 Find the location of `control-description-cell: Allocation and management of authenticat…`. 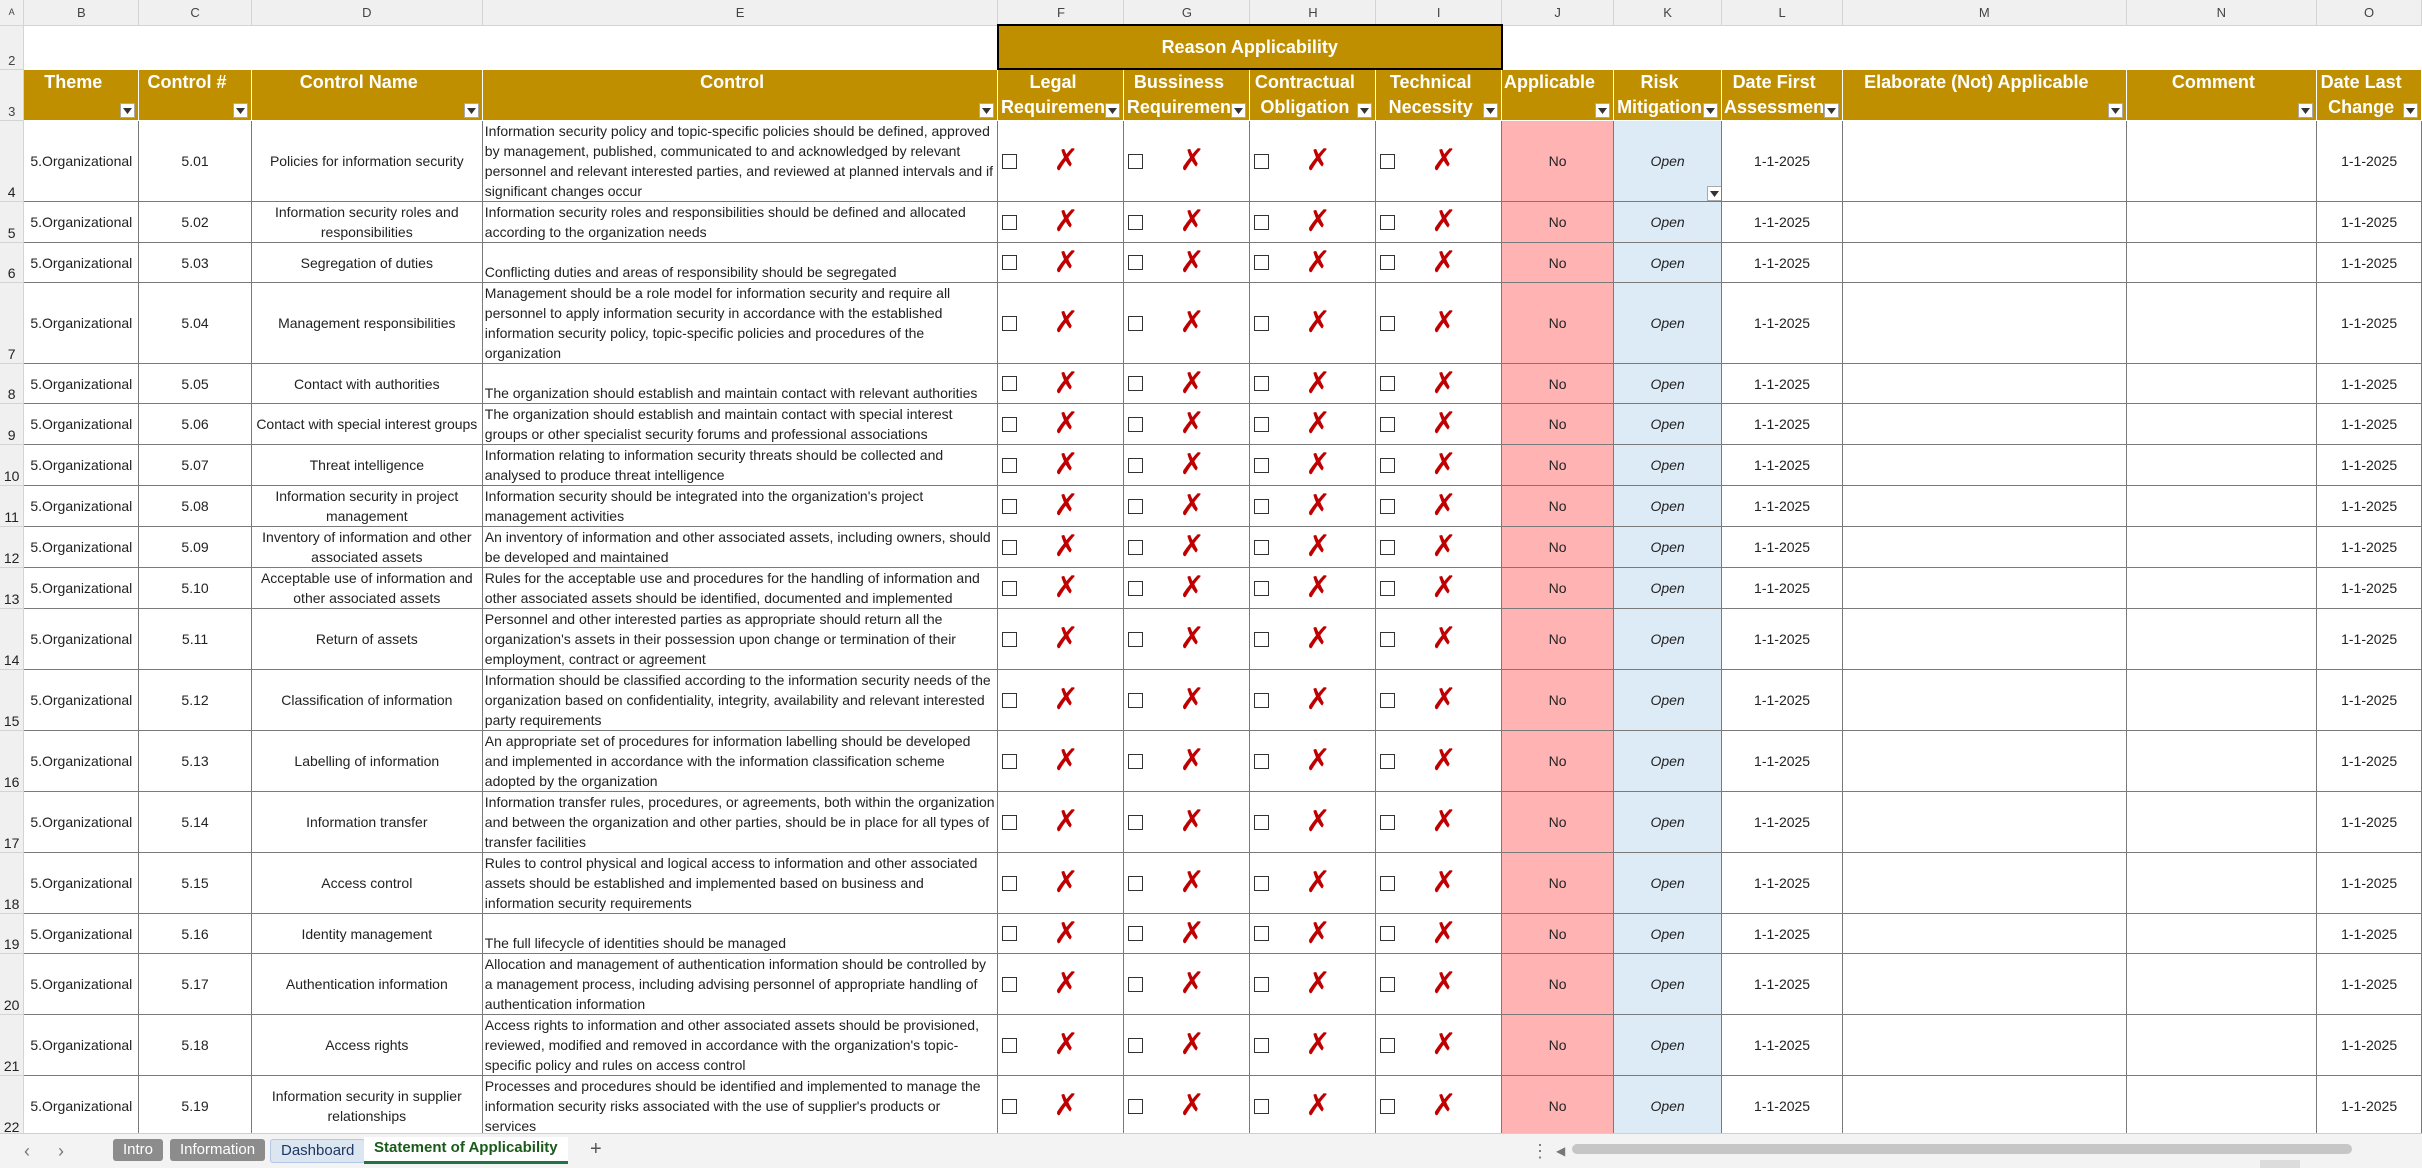

control-description-cell: Allocation and management of authenticat… is located at coordinates (740, 984).